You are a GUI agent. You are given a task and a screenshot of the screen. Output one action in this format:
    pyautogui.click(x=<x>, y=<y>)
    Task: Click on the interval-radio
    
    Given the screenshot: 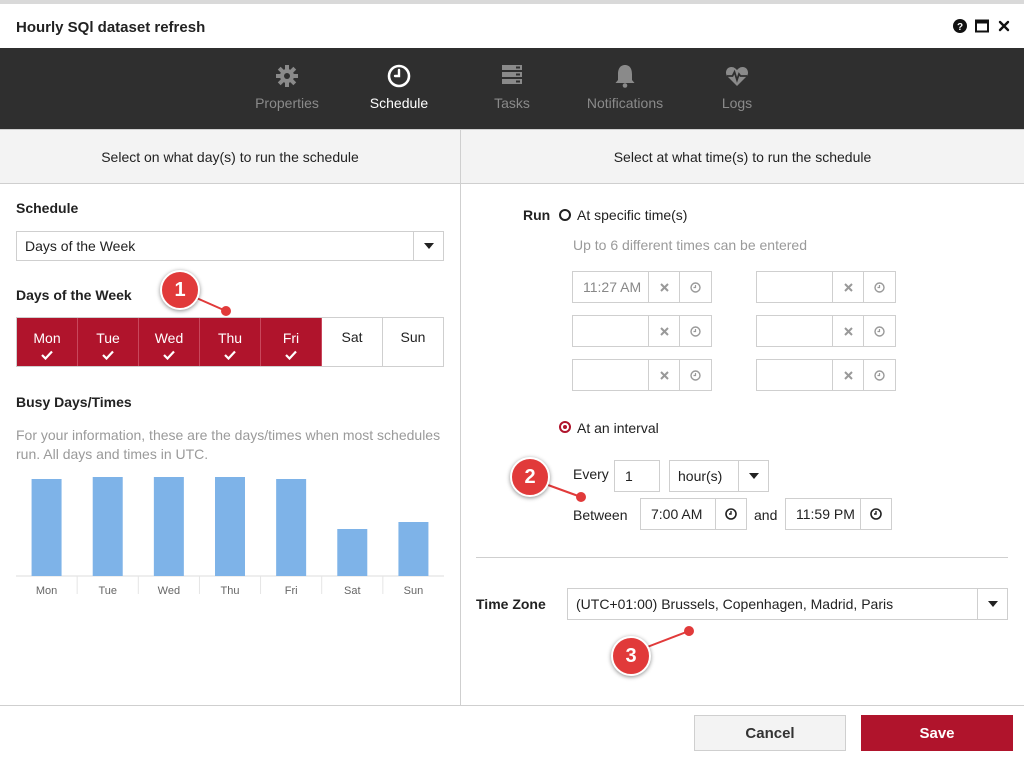 What is the action you would take?
    pyautogui.click(x=565, y=427)
    